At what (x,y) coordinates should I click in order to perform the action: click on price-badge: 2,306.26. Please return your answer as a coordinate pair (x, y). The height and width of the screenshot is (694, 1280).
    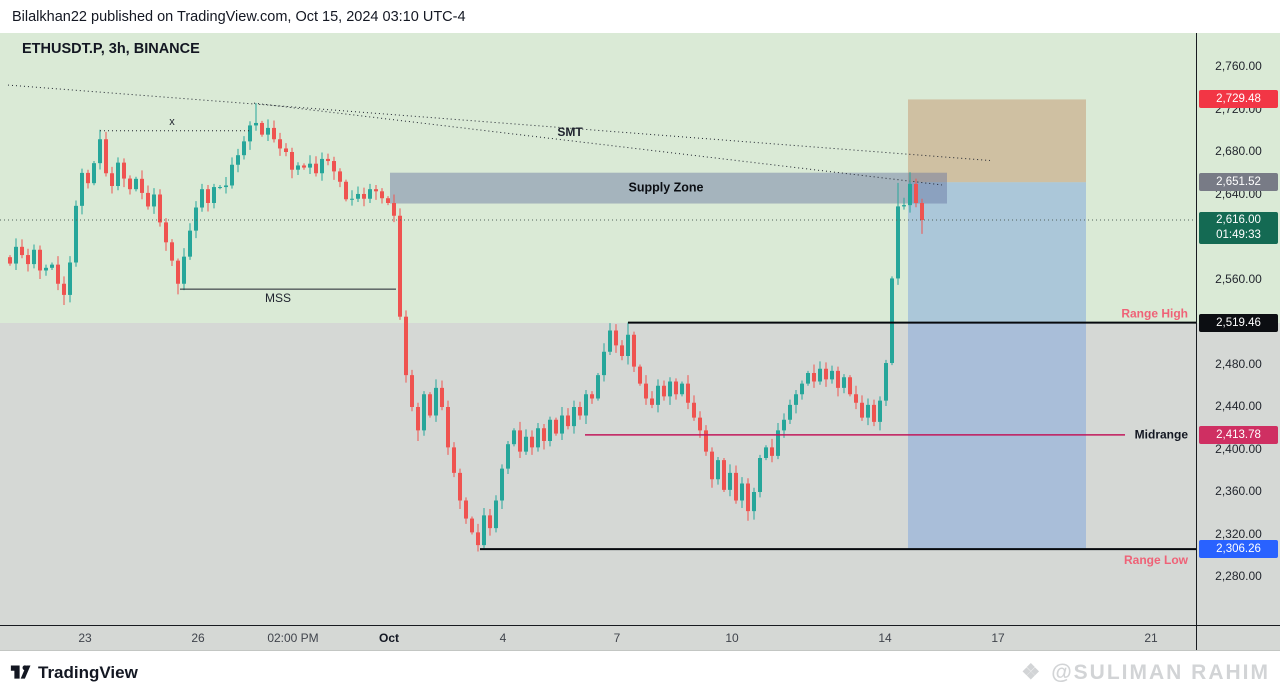
    Looking at the image, I should click on (1238, 549).